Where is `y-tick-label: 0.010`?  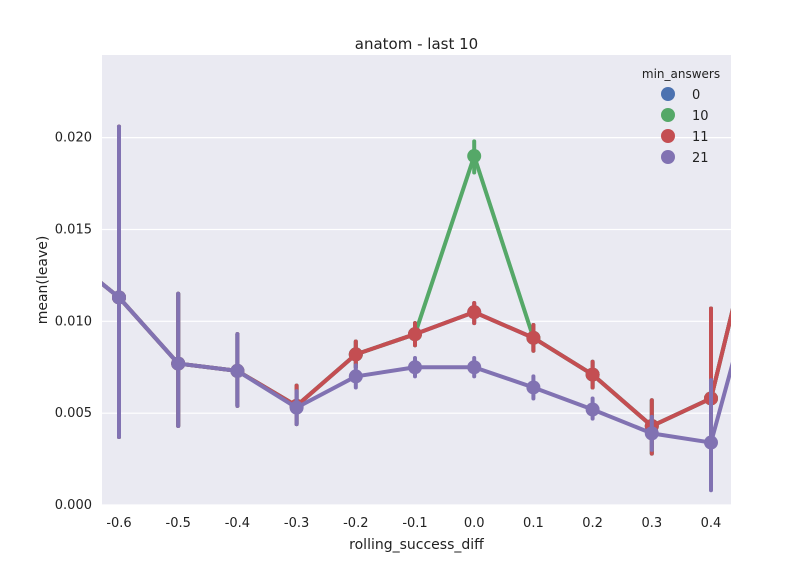 y-tick-label: 0.010 is located at coordinates (73, 321).